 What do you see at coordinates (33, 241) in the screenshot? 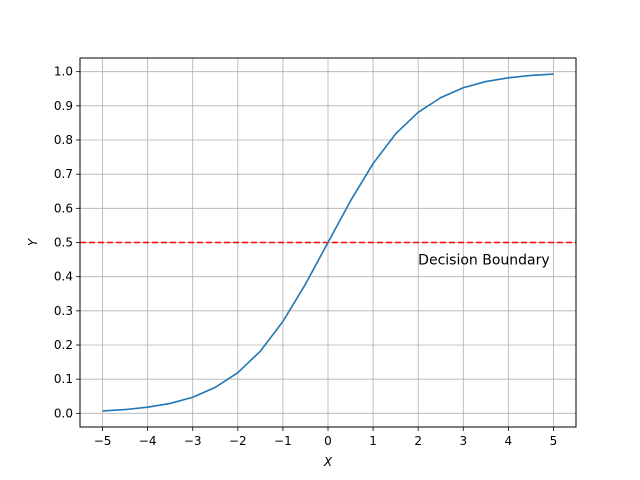
I see `y-axis-label: Y` at bounding box center [33, 241].